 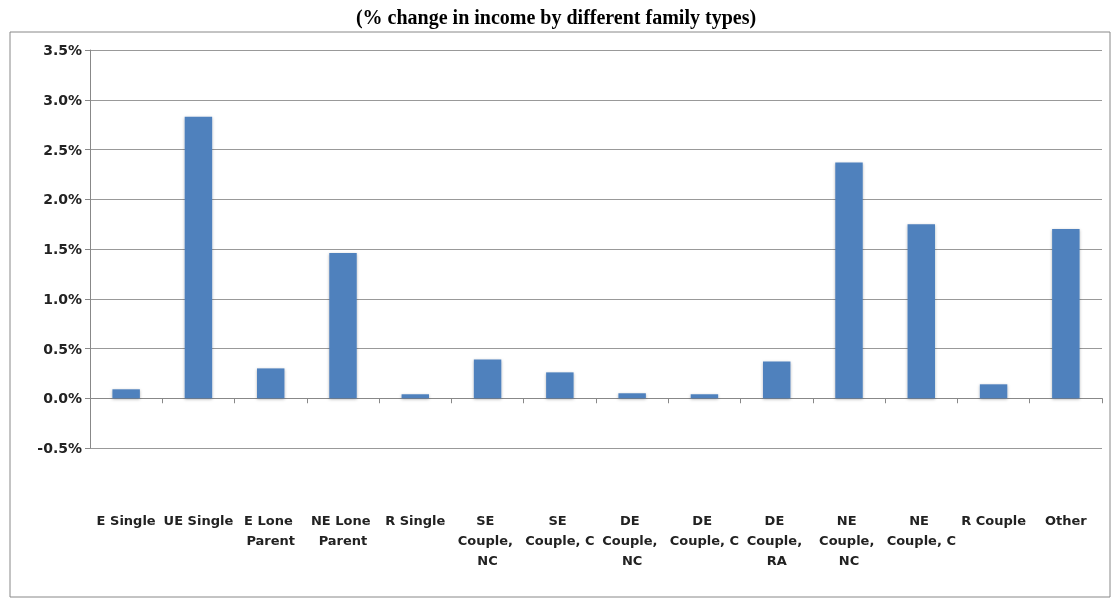 What do you see at coordinates (343, 530) in the screenshot?
I see `x-tick-label: NE Lone Parent` at bounding box center [343, 530].